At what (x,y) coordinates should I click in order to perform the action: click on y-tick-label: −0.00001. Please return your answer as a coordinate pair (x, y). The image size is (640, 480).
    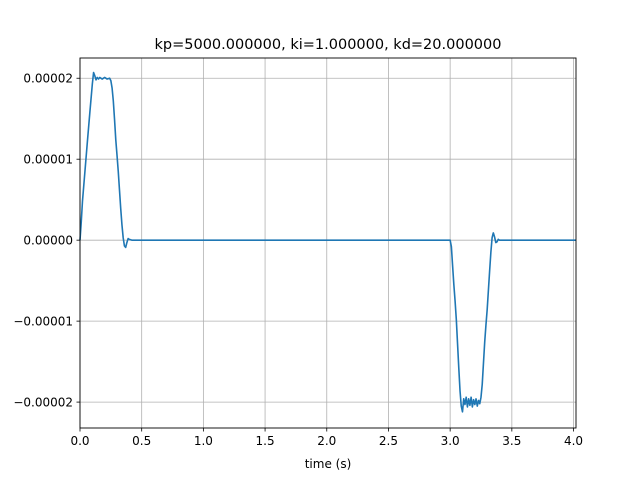
    Looking at the image, I should click on (43, 321).